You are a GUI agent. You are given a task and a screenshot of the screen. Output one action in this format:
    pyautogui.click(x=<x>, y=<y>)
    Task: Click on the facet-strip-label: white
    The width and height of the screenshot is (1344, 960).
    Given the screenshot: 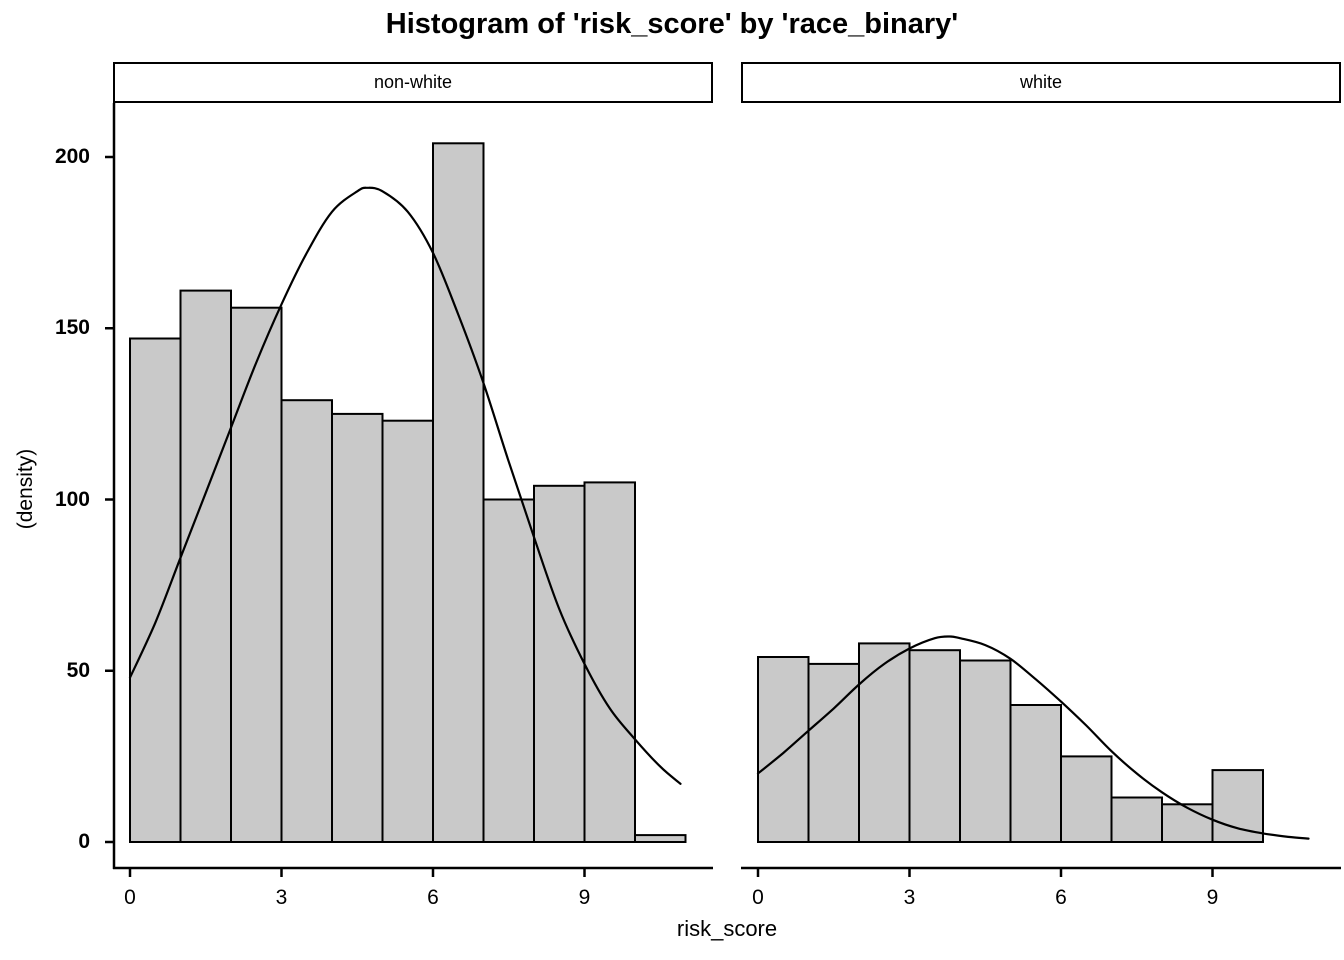 What is the action you would take?
    pyautogui.click(x=1041, y=82)
    